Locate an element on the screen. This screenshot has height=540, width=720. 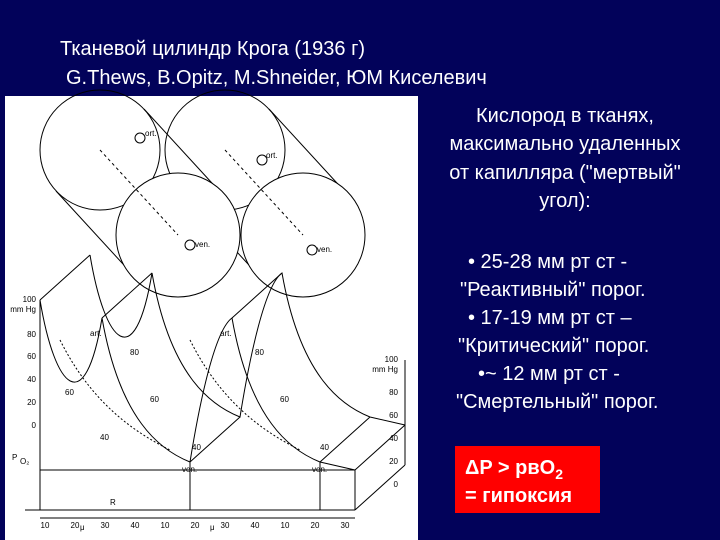
right-axis-label: 20 is located at coordinates (393, 461).